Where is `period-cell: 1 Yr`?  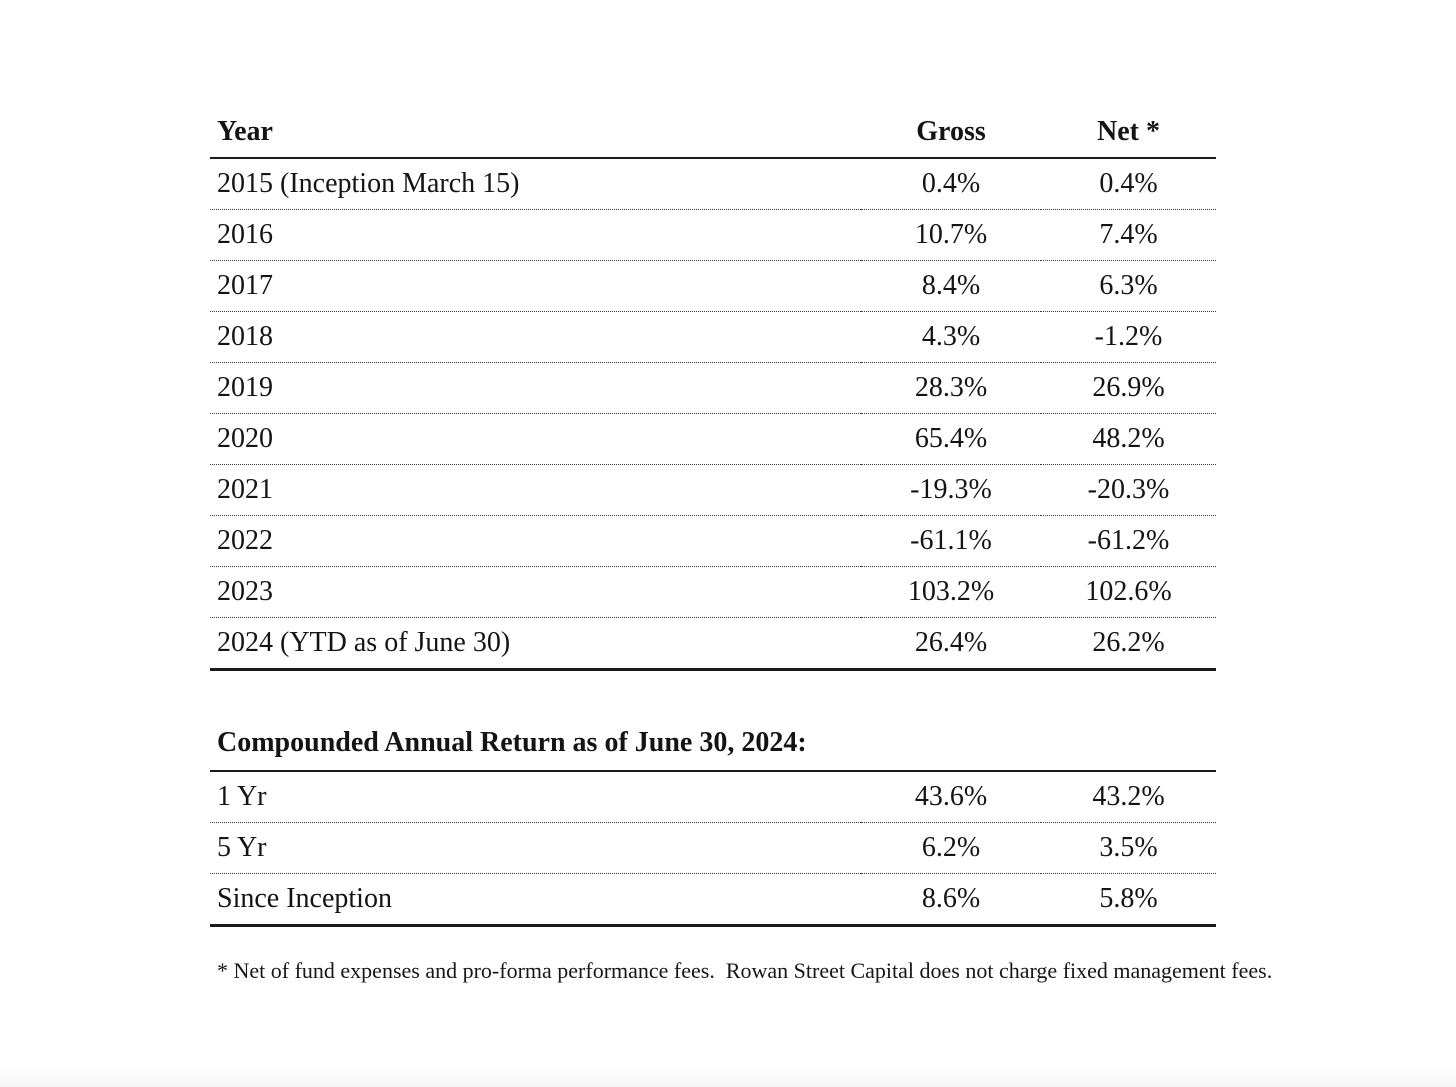
period-cell: 1 Yr is located at coordinates (535, 797).